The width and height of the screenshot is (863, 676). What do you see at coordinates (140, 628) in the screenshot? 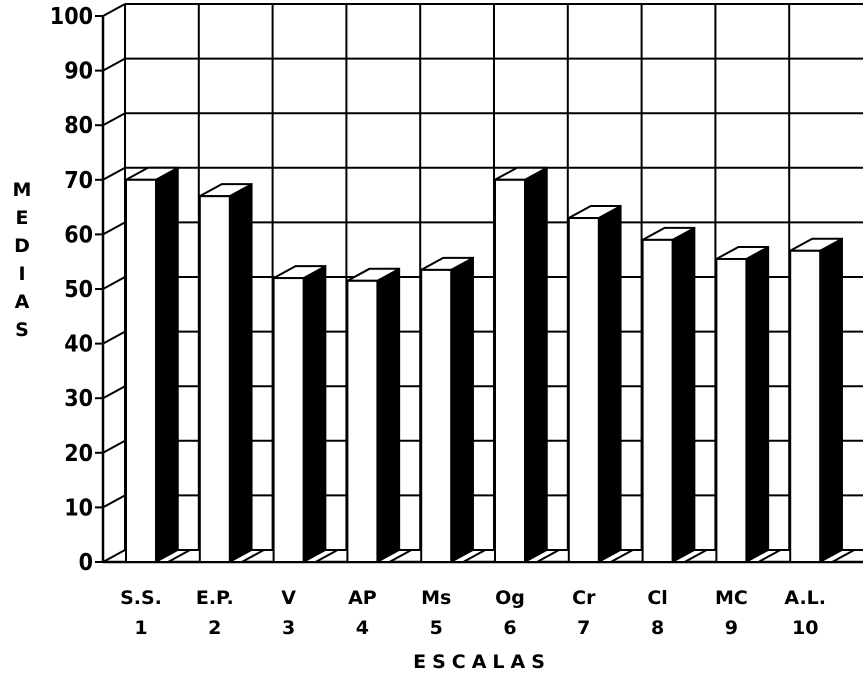
I see `x-tick-number: 1` at bounding box center [140, 628].